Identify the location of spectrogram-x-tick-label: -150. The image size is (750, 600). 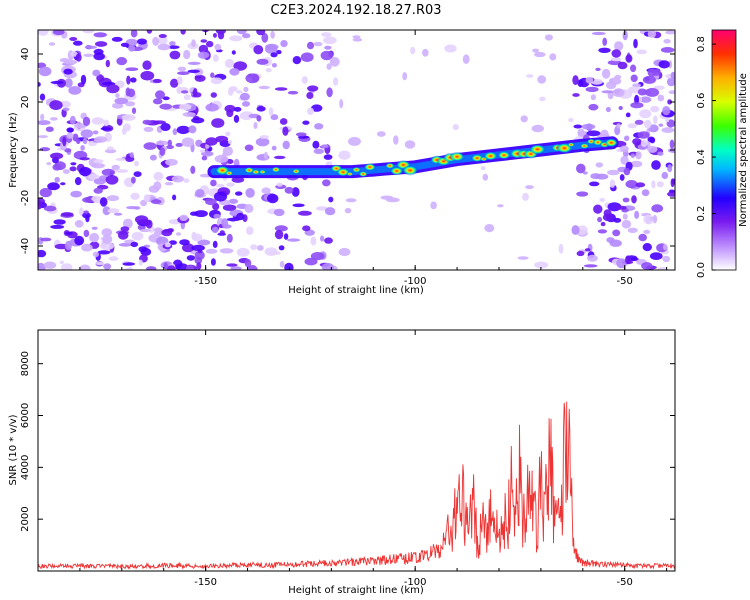
(205, 281).